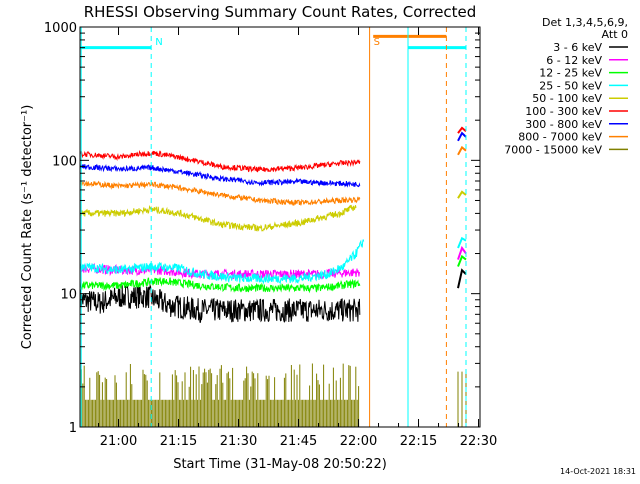 This screenshot has height=484, width=640. What do you see at coordinates (478, 441) in the screenshot?
I see `x-tick-label: 22:30` at bounding box center [478, 441].